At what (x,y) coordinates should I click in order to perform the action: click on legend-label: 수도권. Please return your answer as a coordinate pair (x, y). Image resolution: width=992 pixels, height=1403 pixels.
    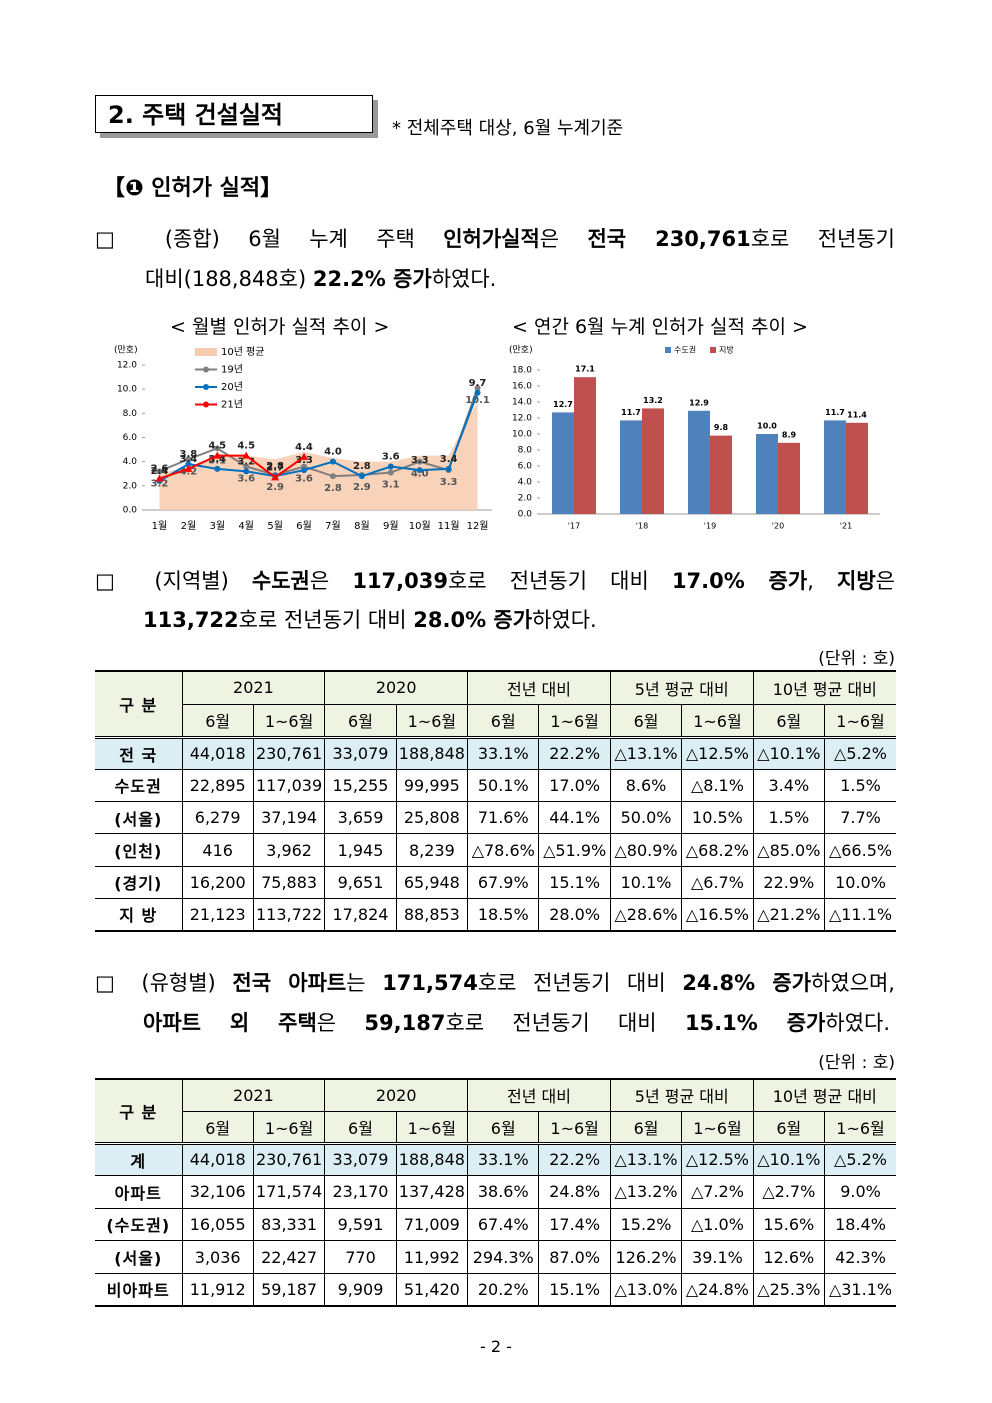
    Looking at the image, I should click on (685, 350).